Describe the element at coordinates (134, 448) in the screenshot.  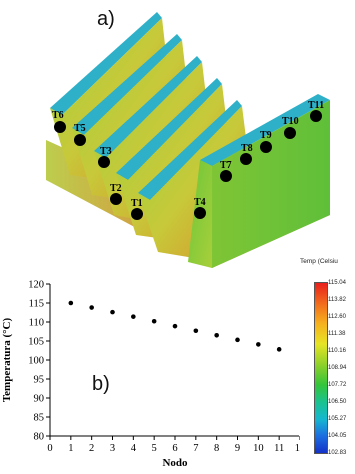
I see `x-tick-label: 4` at that location.